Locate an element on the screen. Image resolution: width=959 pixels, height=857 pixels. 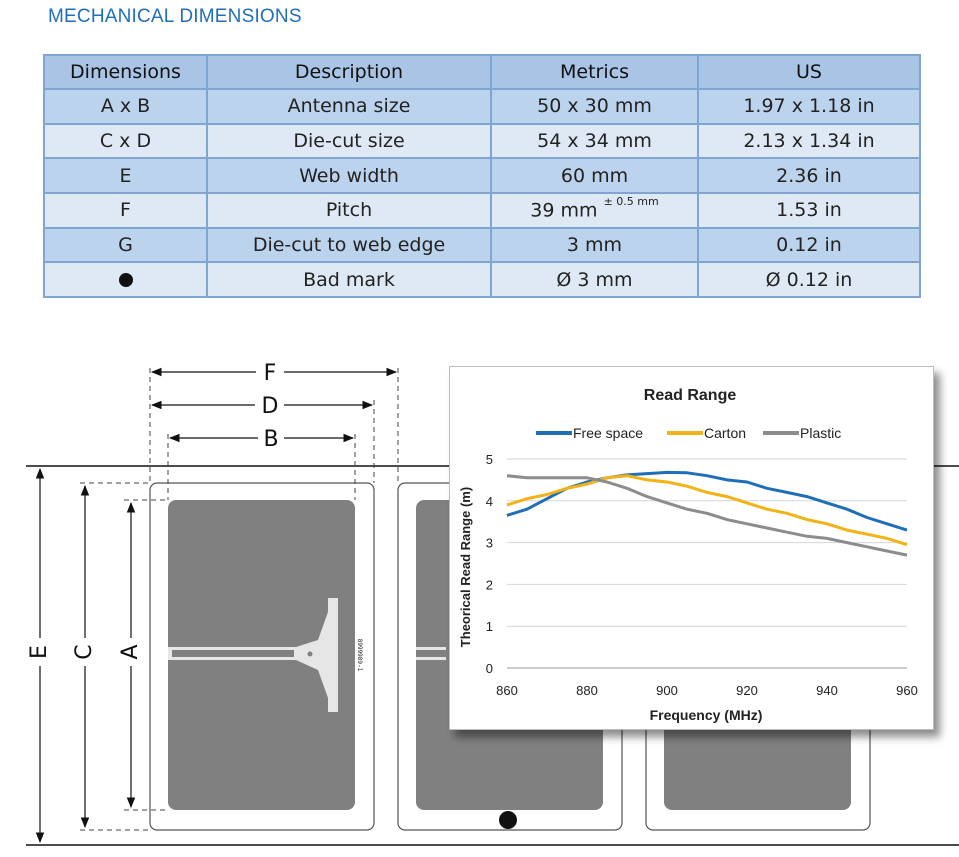
chart-title: Read Range is located at coordinates (690, 395).